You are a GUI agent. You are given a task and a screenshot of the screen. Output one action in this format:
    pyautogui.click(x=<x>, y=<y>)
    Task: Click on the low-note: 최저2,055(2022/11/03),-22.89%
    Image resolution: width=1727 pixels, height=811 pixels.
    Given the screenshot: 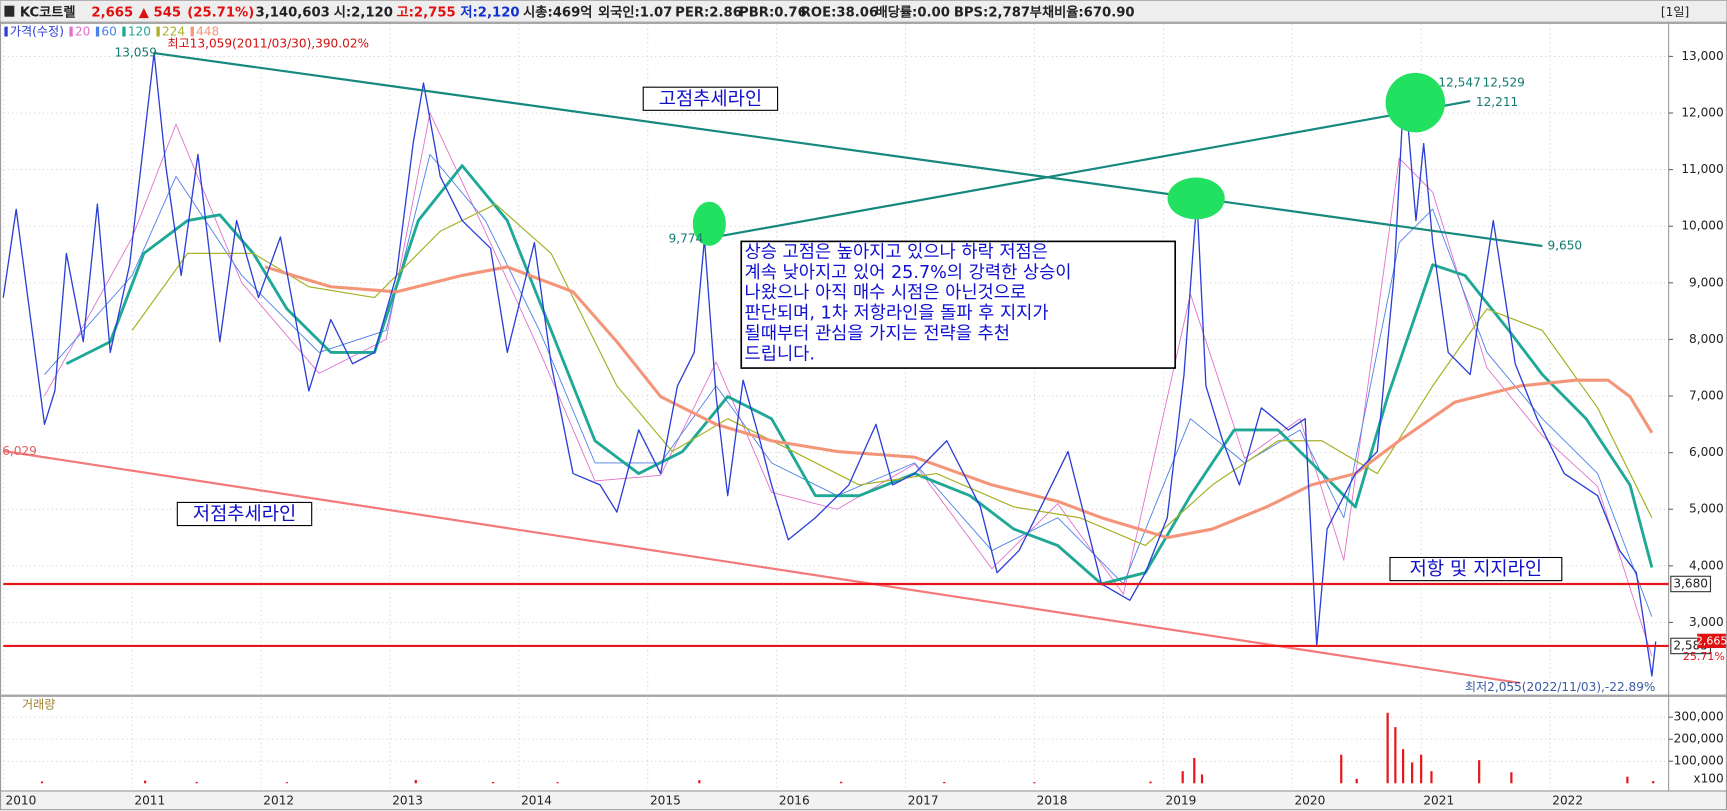 What is the action you would take?
    pyautogui.click(x=1560, y=687)
    